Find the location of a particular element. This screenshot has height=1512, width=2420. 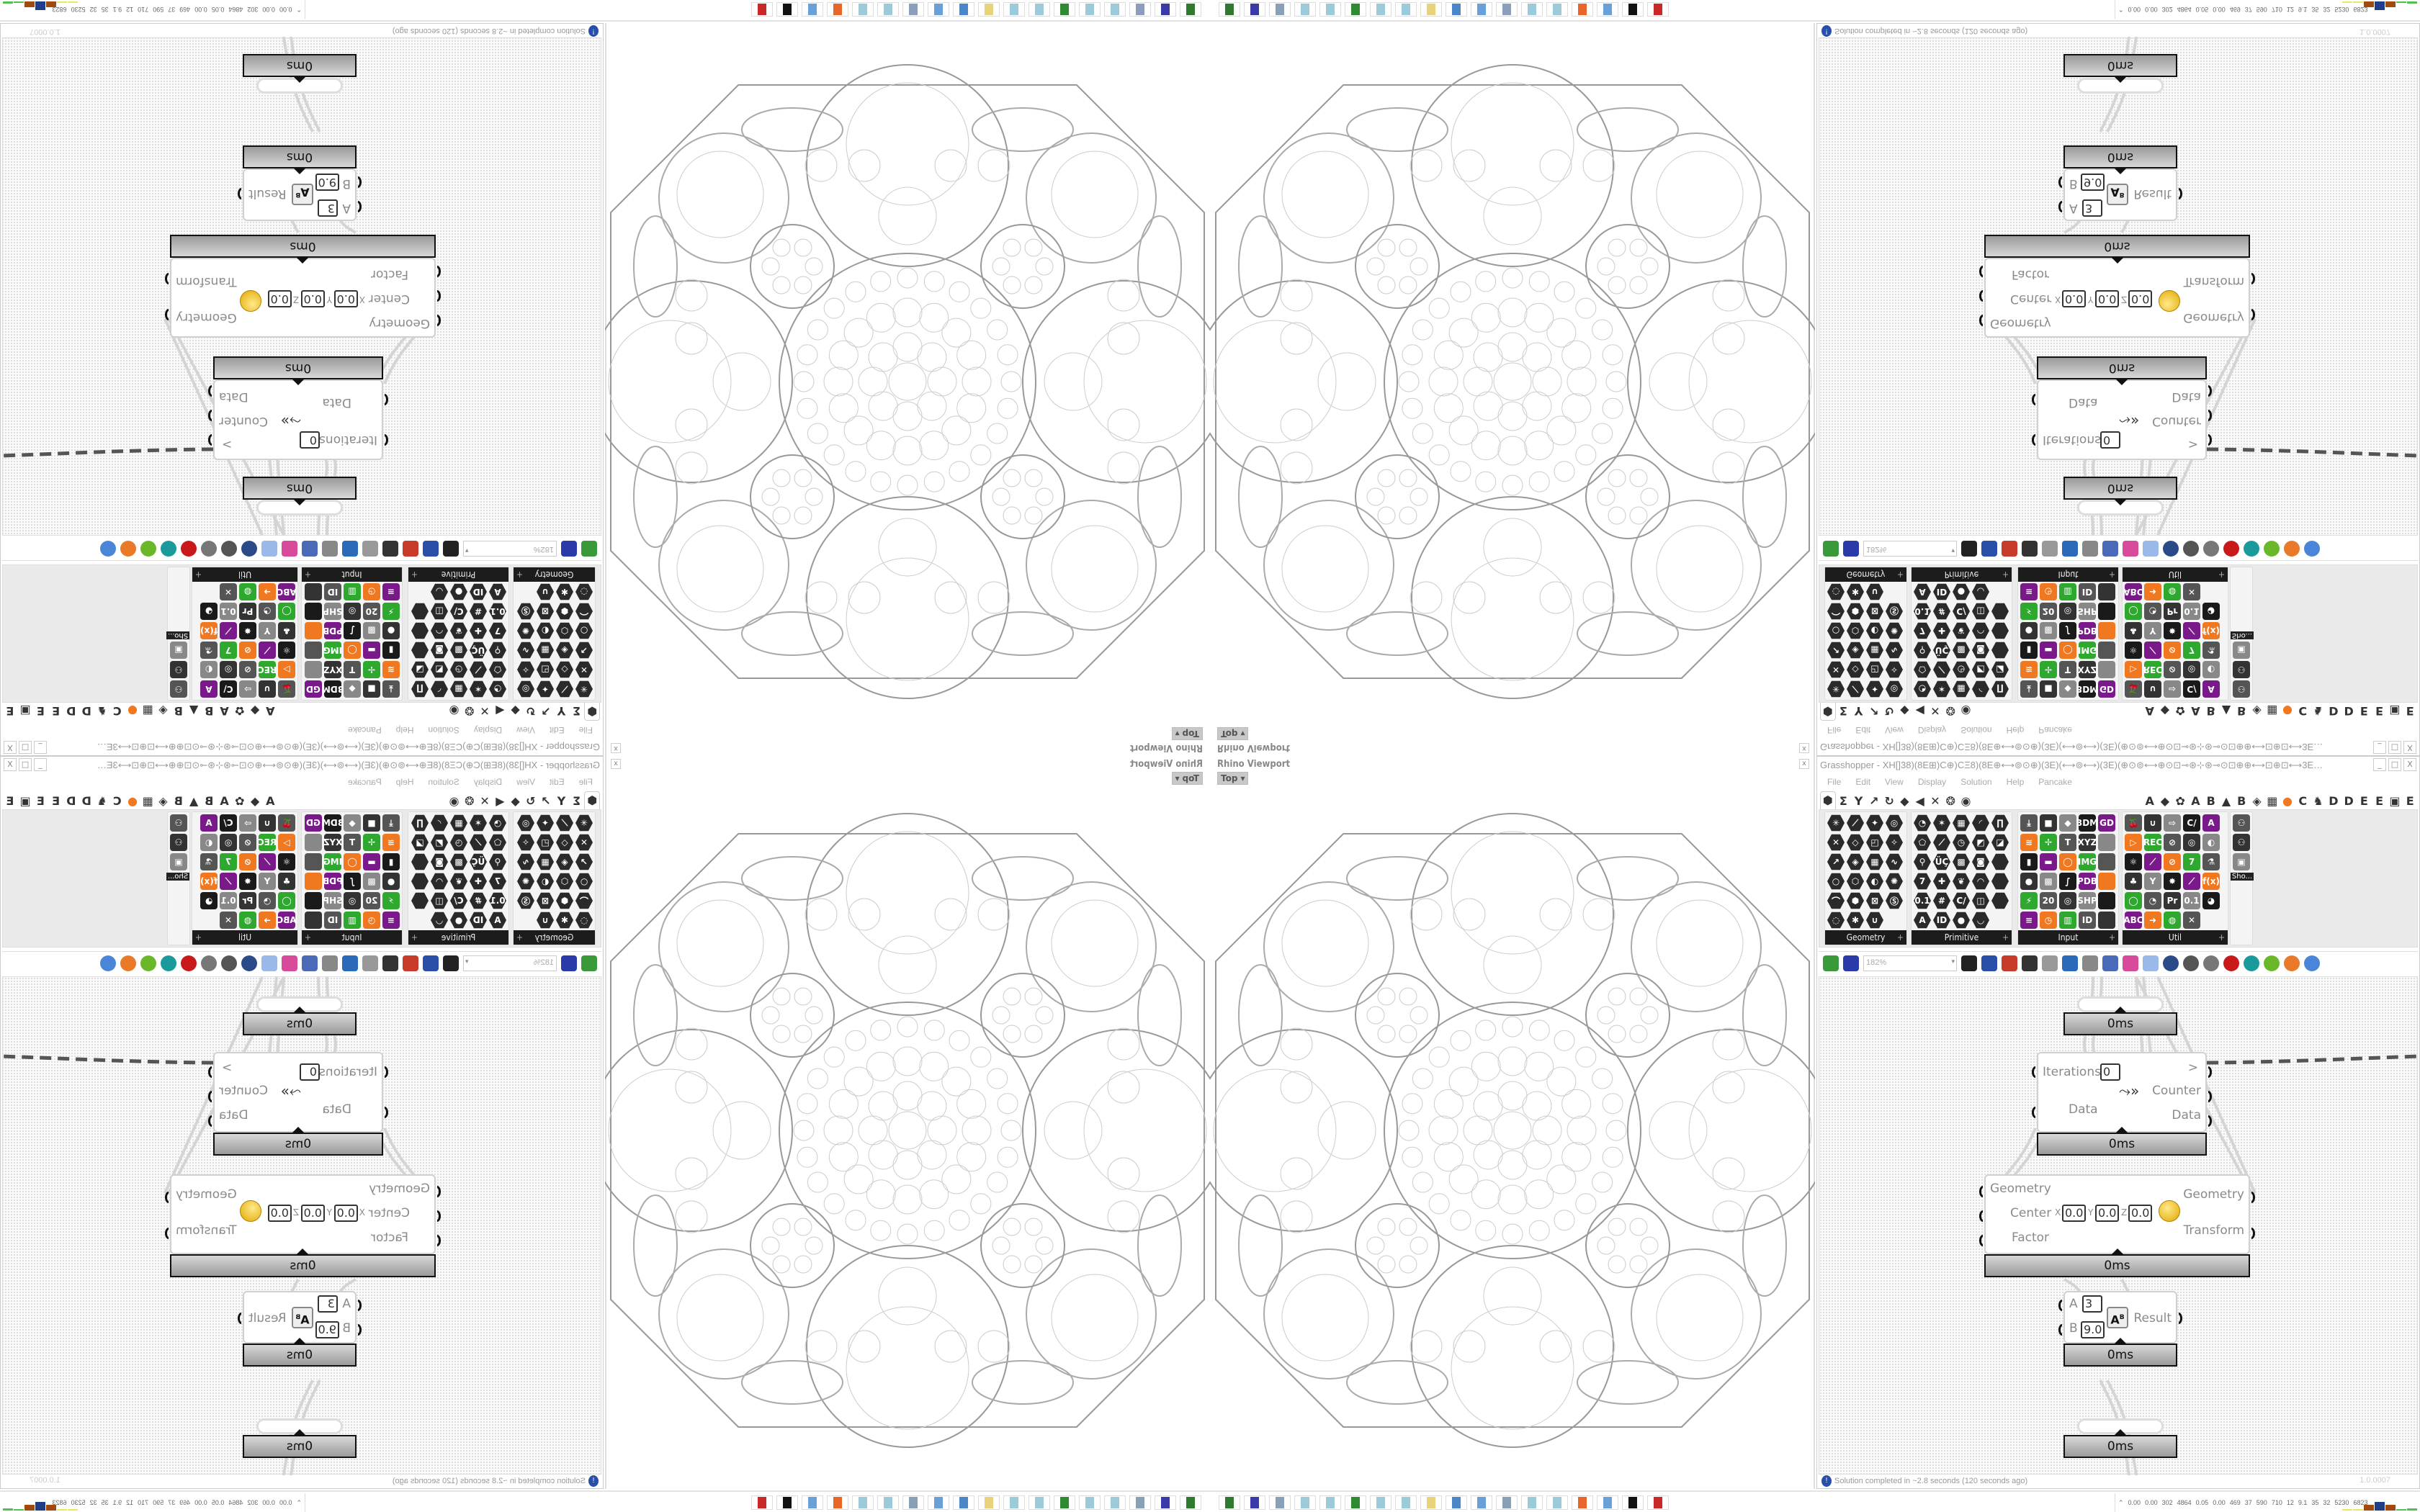

factor-input-port is located at coordinates (438, 1240).